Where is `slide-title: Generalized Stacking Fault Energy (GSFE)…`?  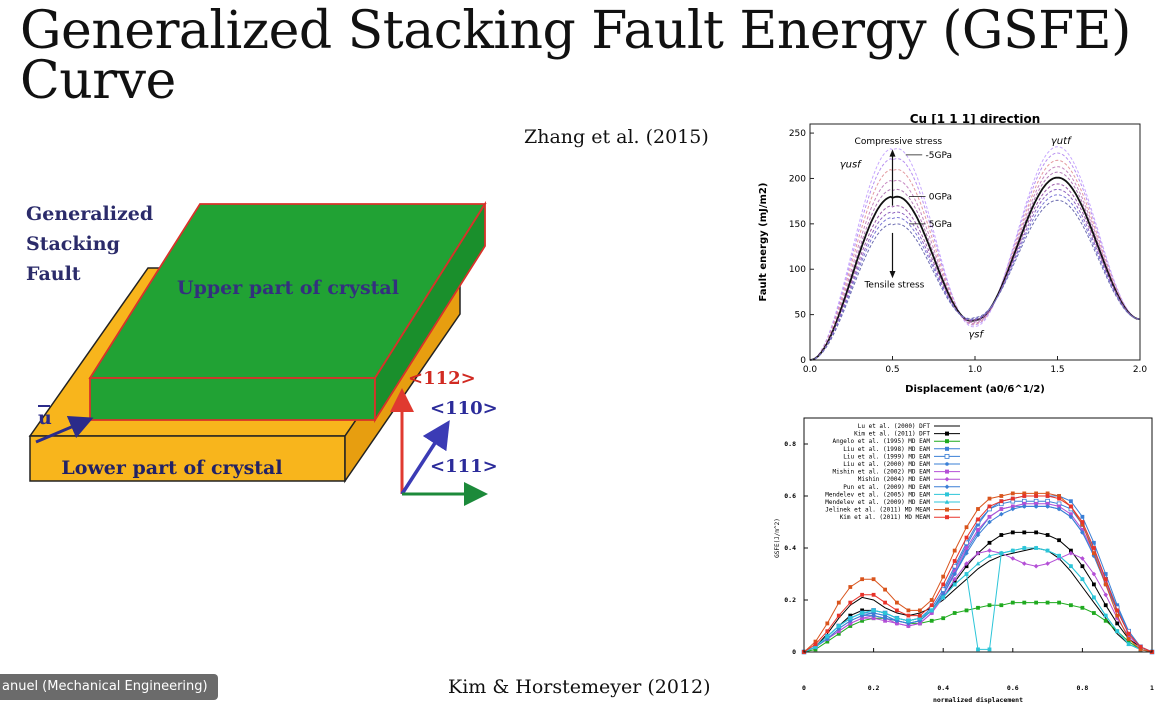
slide-title: Generalized Stacking Fault Energy (GSFE)… is located at coordinates (575, 56).